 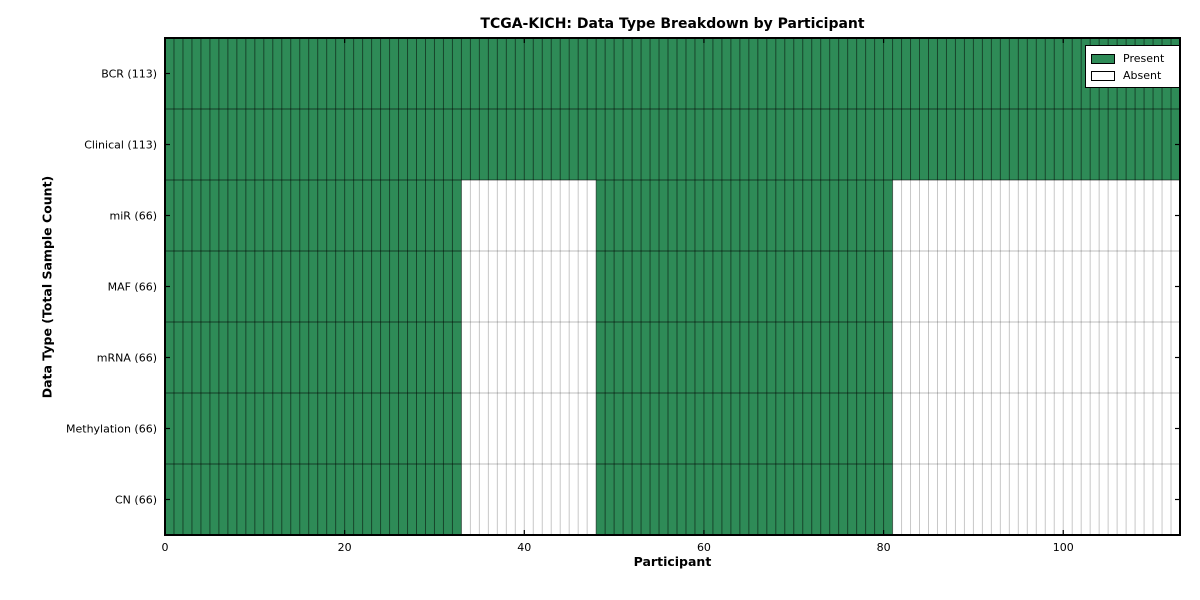 I want to click on row-label: BCR (113), so click(x=129, y=74).